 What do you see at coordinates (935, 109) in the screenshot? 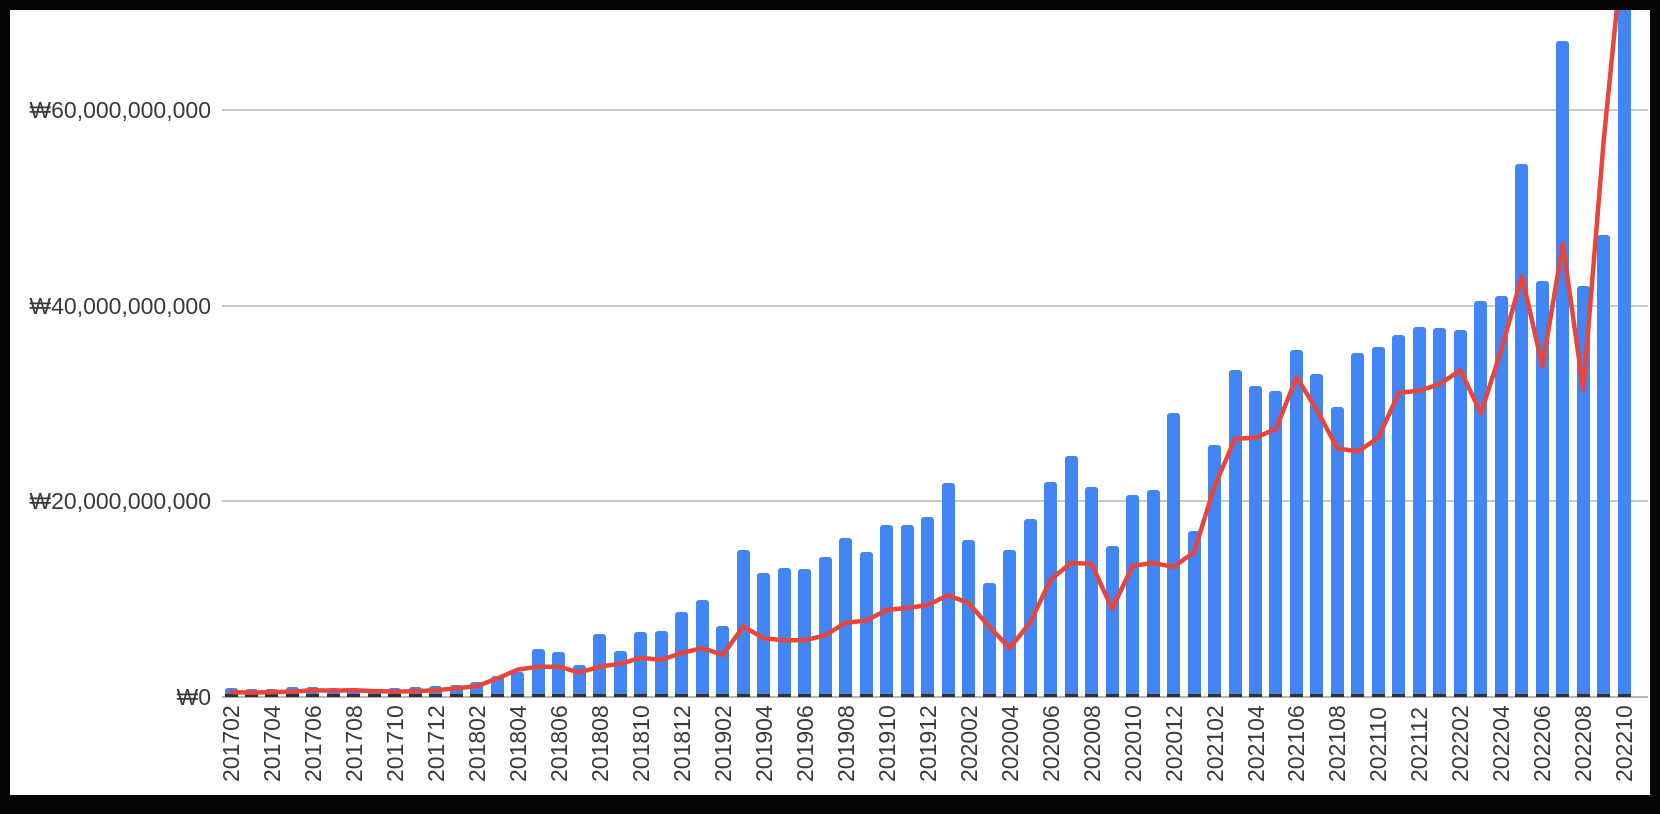
I see `gridline-60b` at bounding box center [935, 109].